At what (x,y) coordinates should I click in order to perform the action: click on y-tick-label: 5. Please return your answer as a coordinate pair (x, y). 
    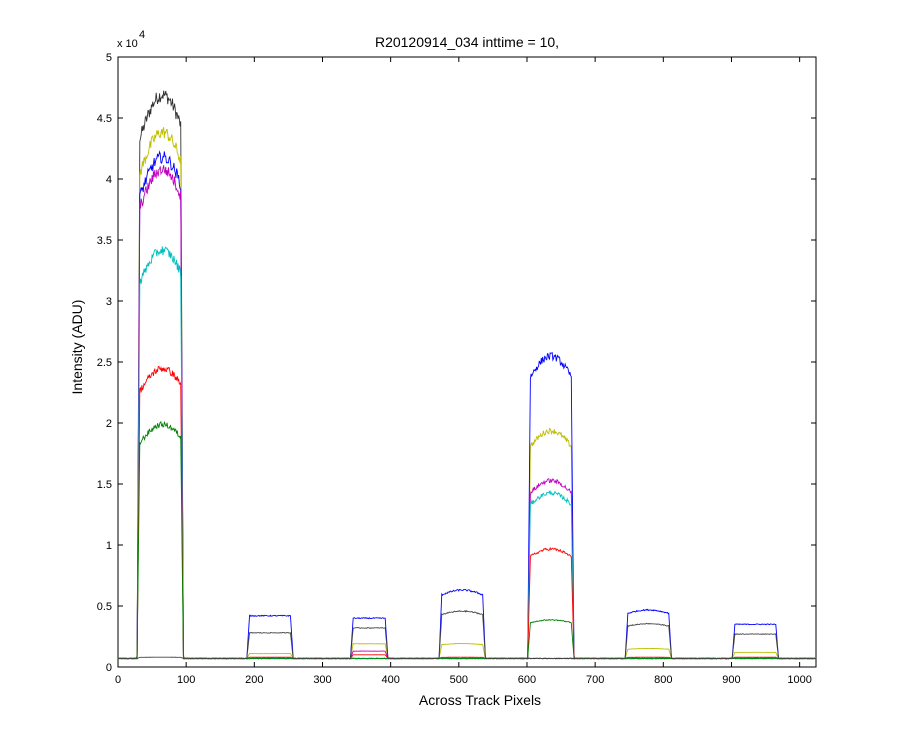
    Looking at the image, I should click on (109, 58).